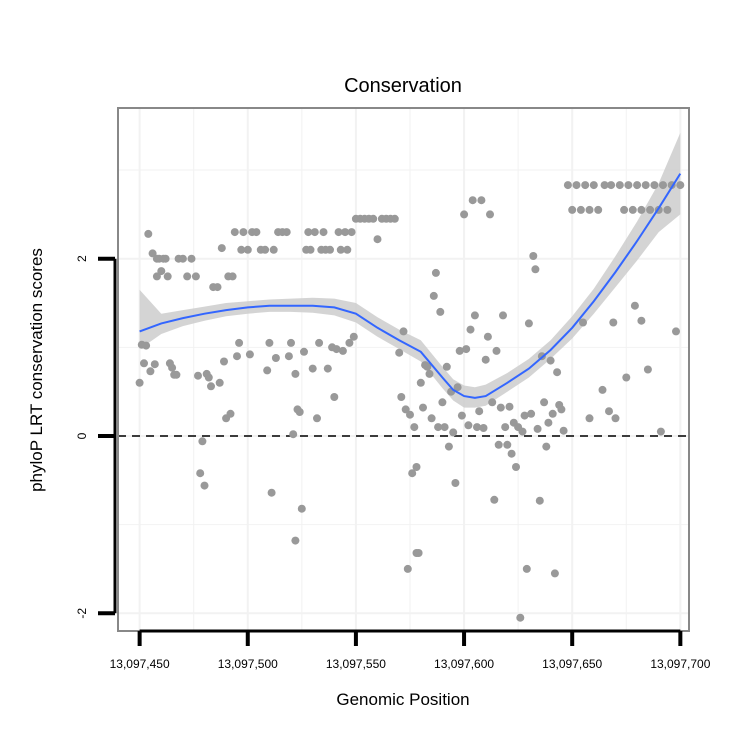 Image resolution: width=750 pixels, height=750 pixels. Describe the element at coordinates (248, 664) in the screenshot. I see `x-tick-label: 13,097,500` at that location.